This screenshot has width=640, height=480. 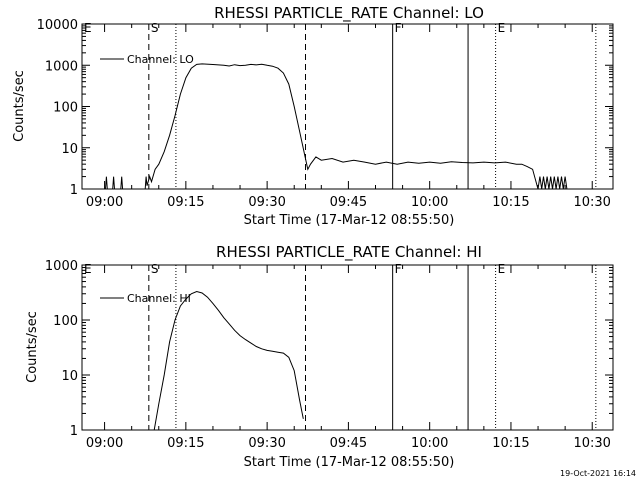 What do you see at coordinates (598, 473) in the screenshot?
I see `footer-timestamp: 19-Oct-2021 16:14` at bounding box center [598, 473].